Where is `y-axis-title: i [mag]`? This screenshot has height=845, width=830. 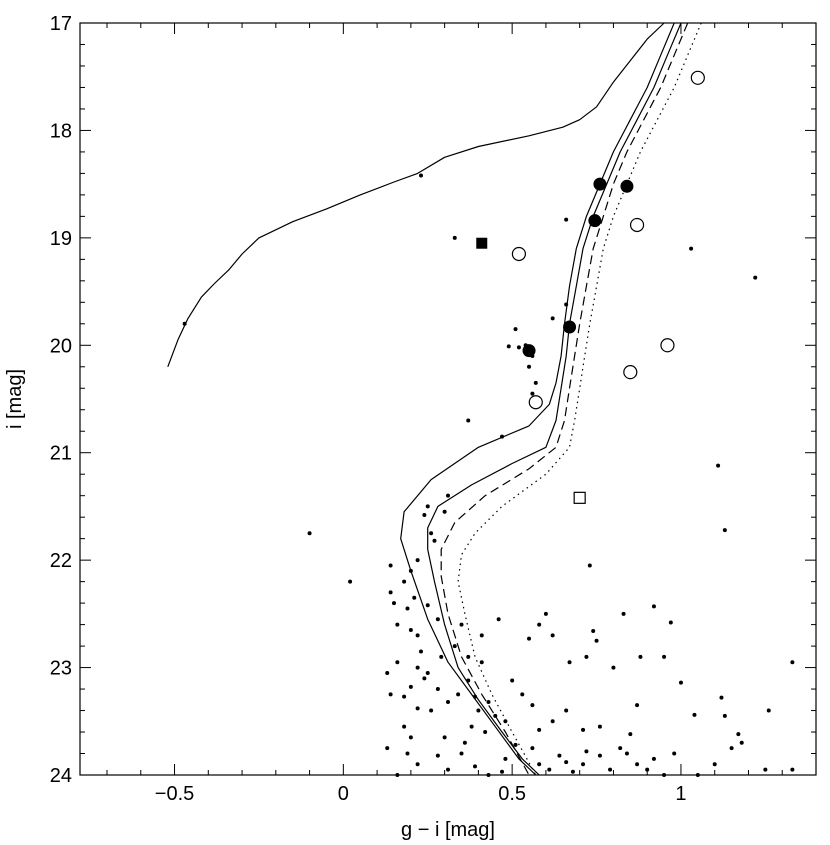 y-axis-title: i [mag] is located at coordinates (15, 399).